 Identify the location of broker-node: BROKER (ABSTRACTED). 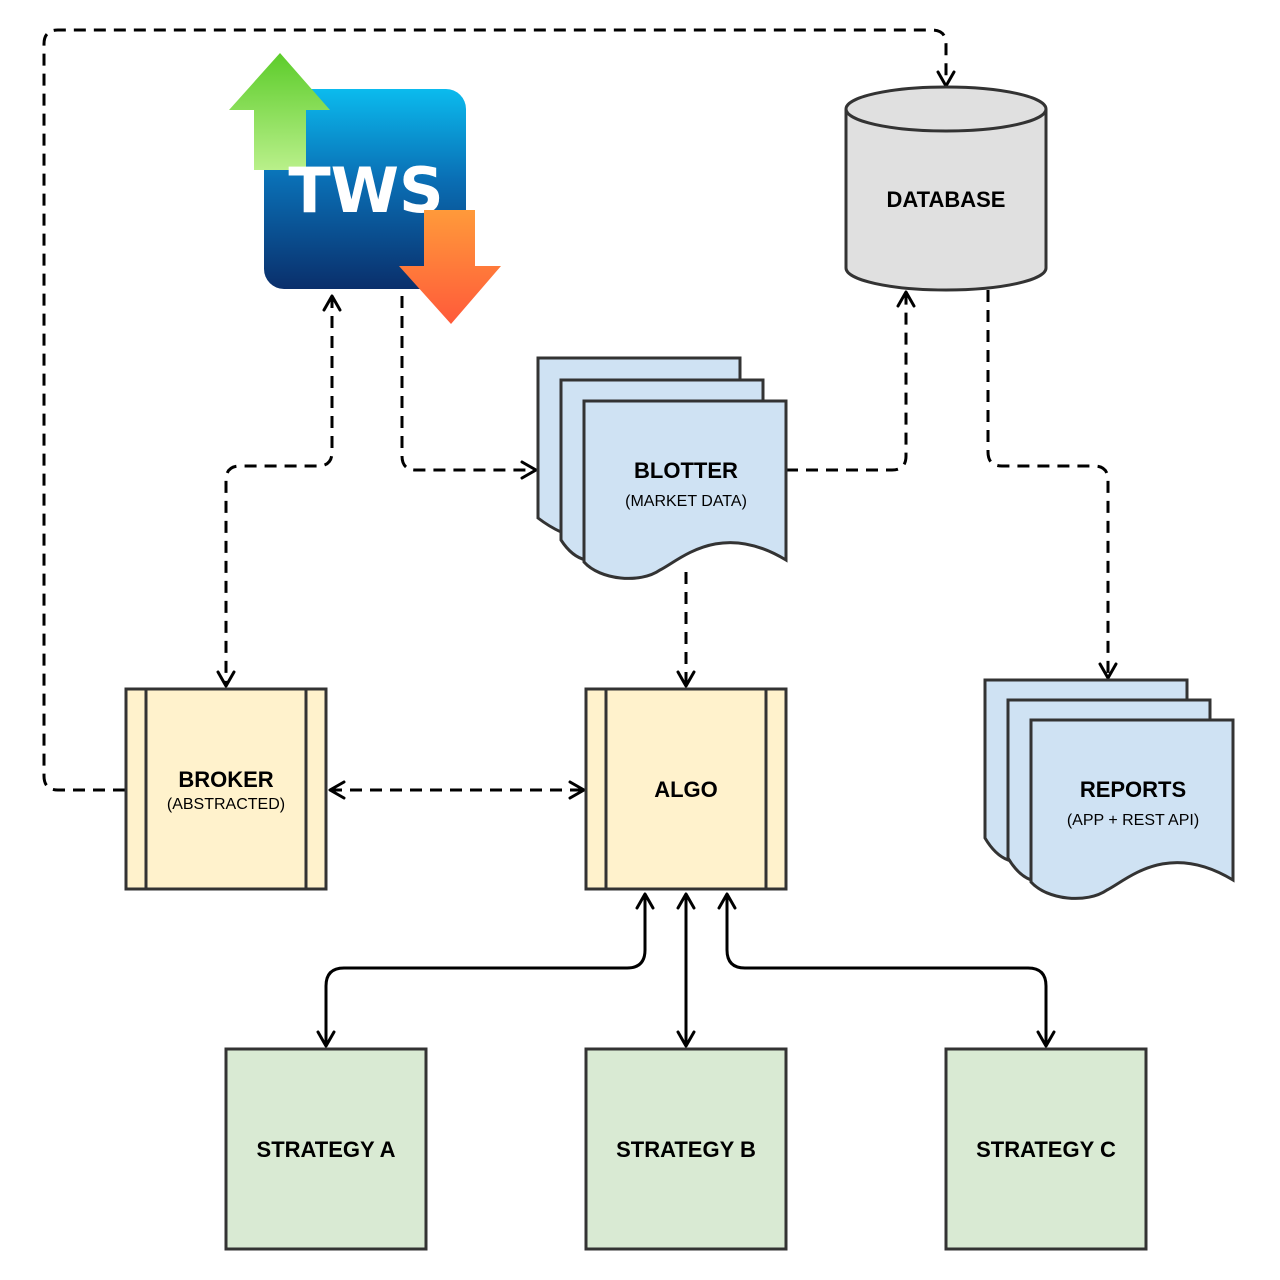
(226, 789).